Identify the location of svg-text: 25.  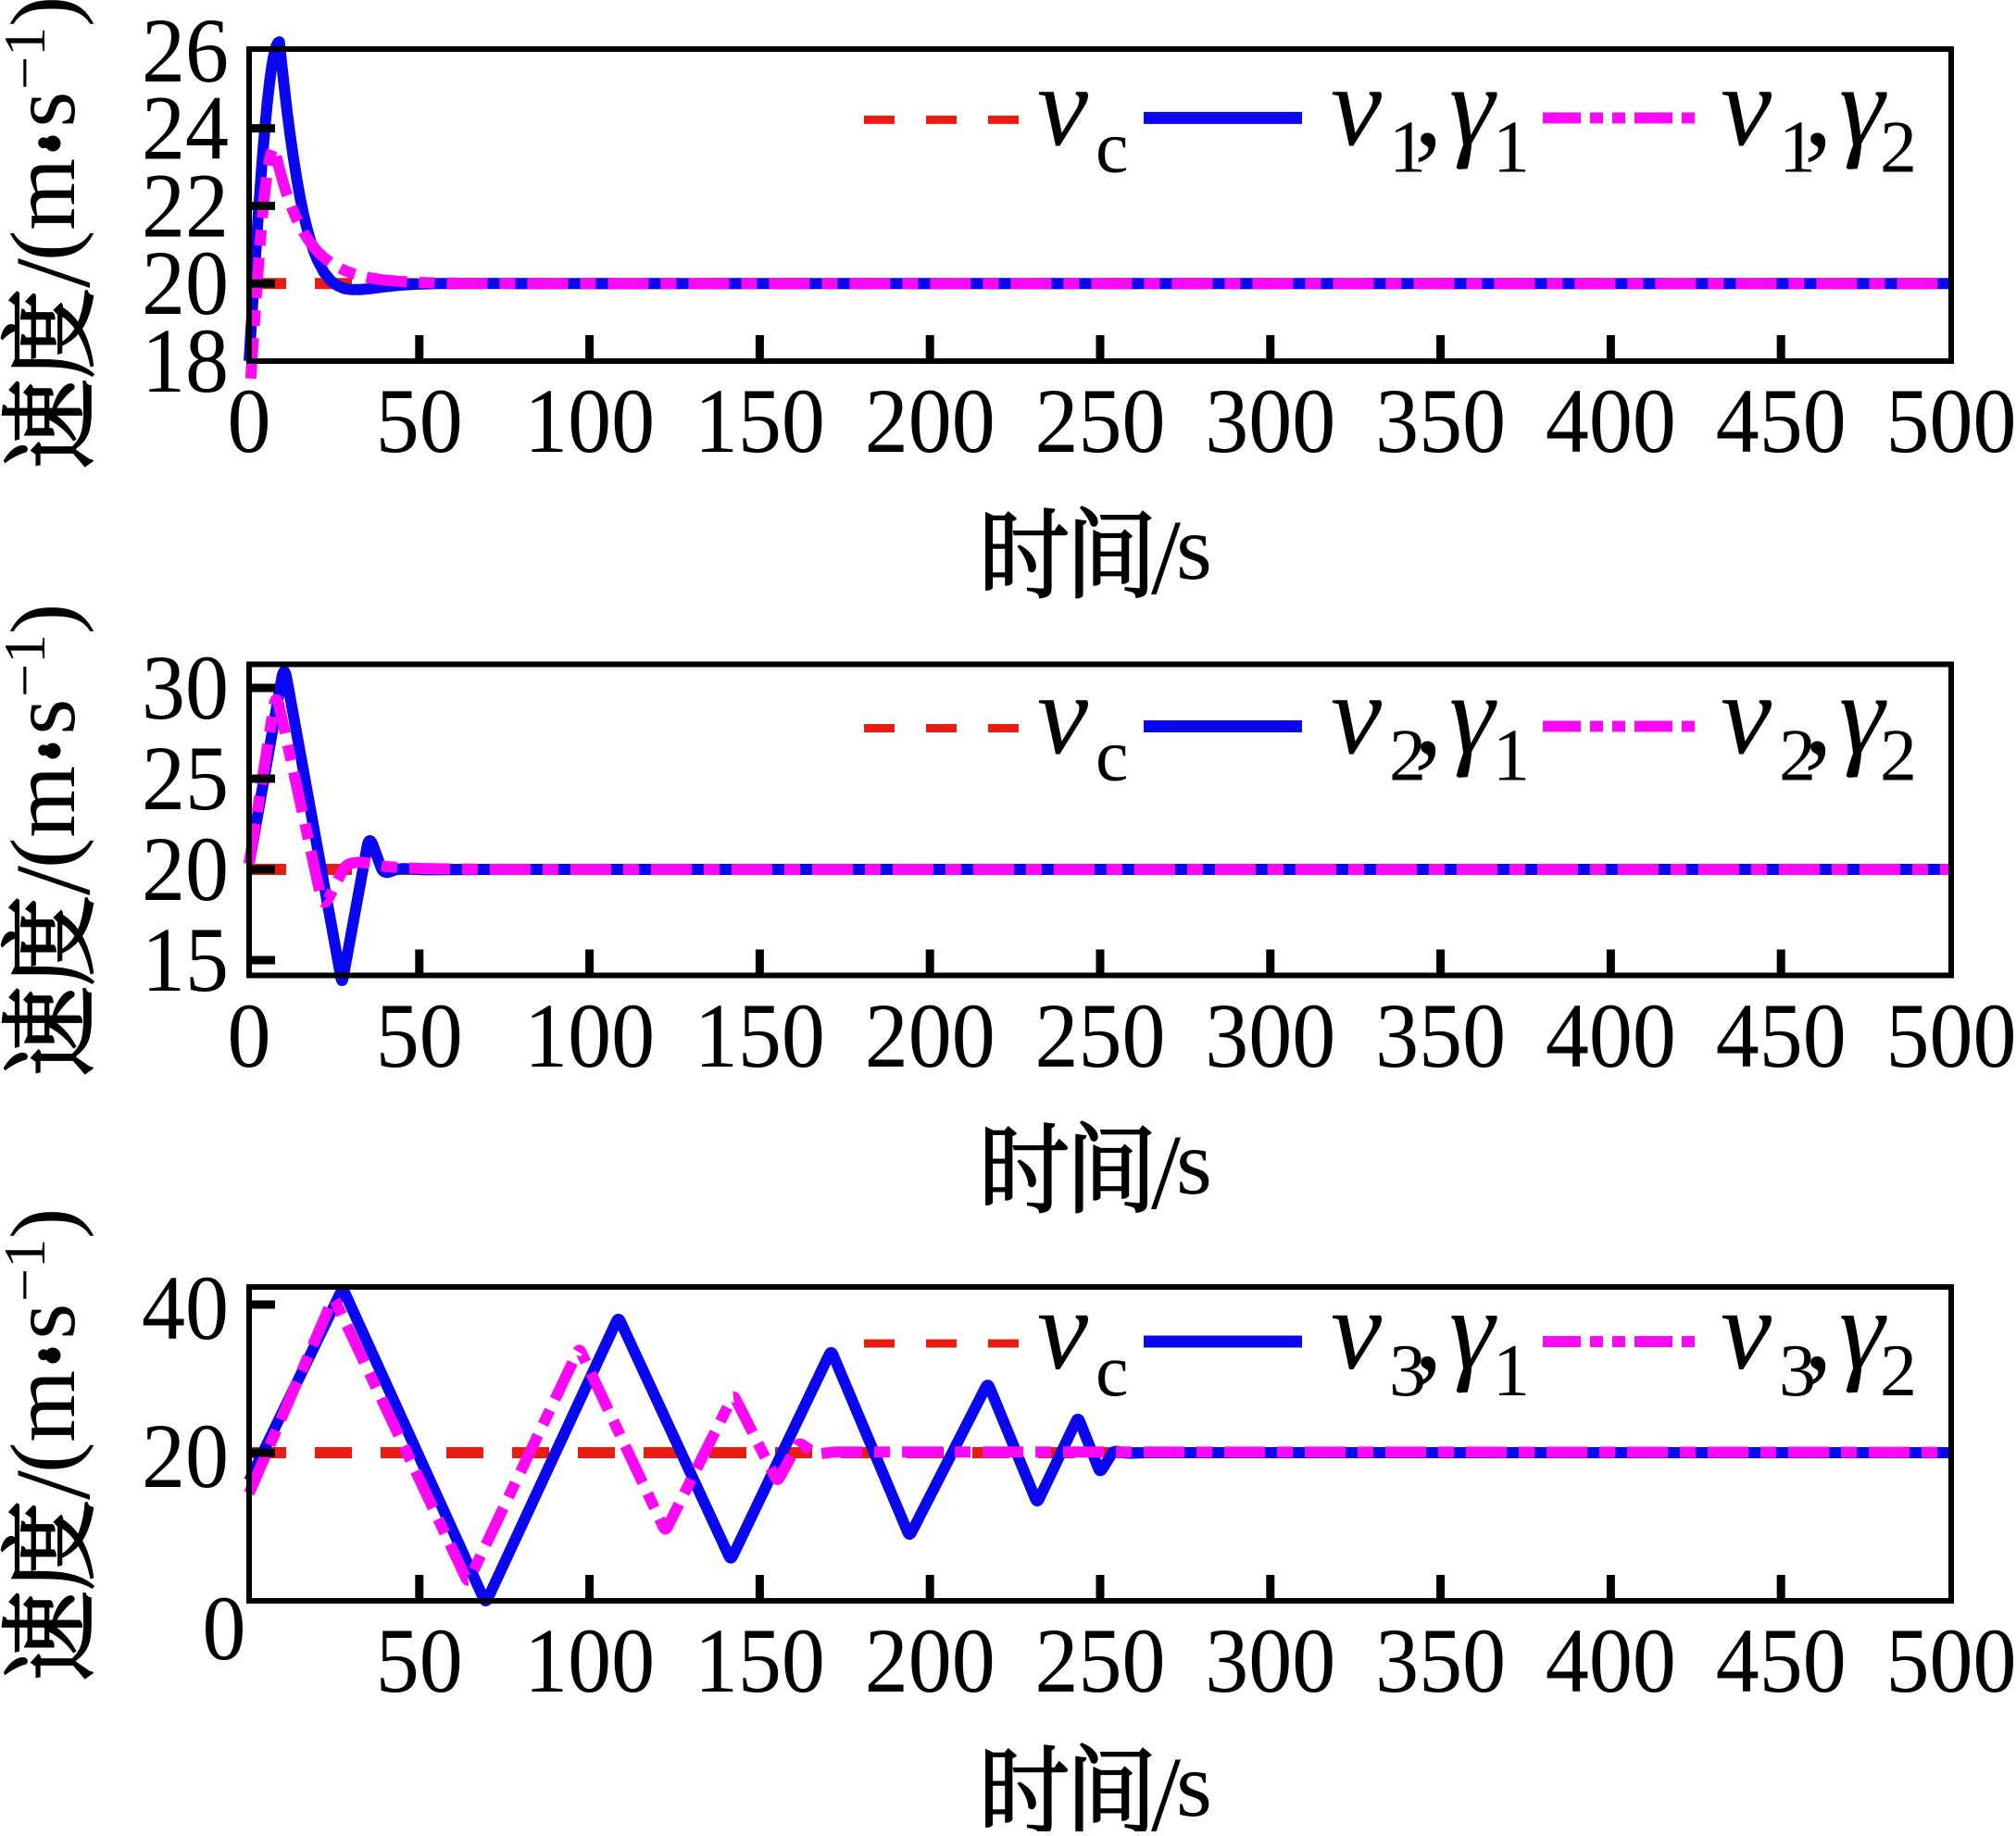
(185, 778).